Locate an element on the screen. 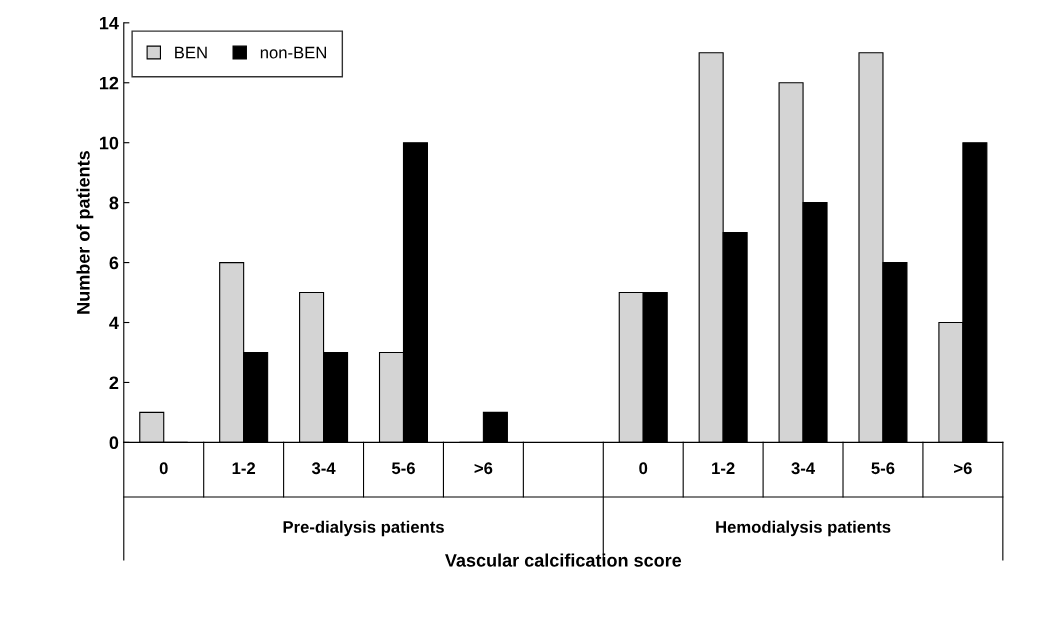 The image size is (1049, 617). x-axis-title: Vascular calcification score is located at coordinates (563, 560).